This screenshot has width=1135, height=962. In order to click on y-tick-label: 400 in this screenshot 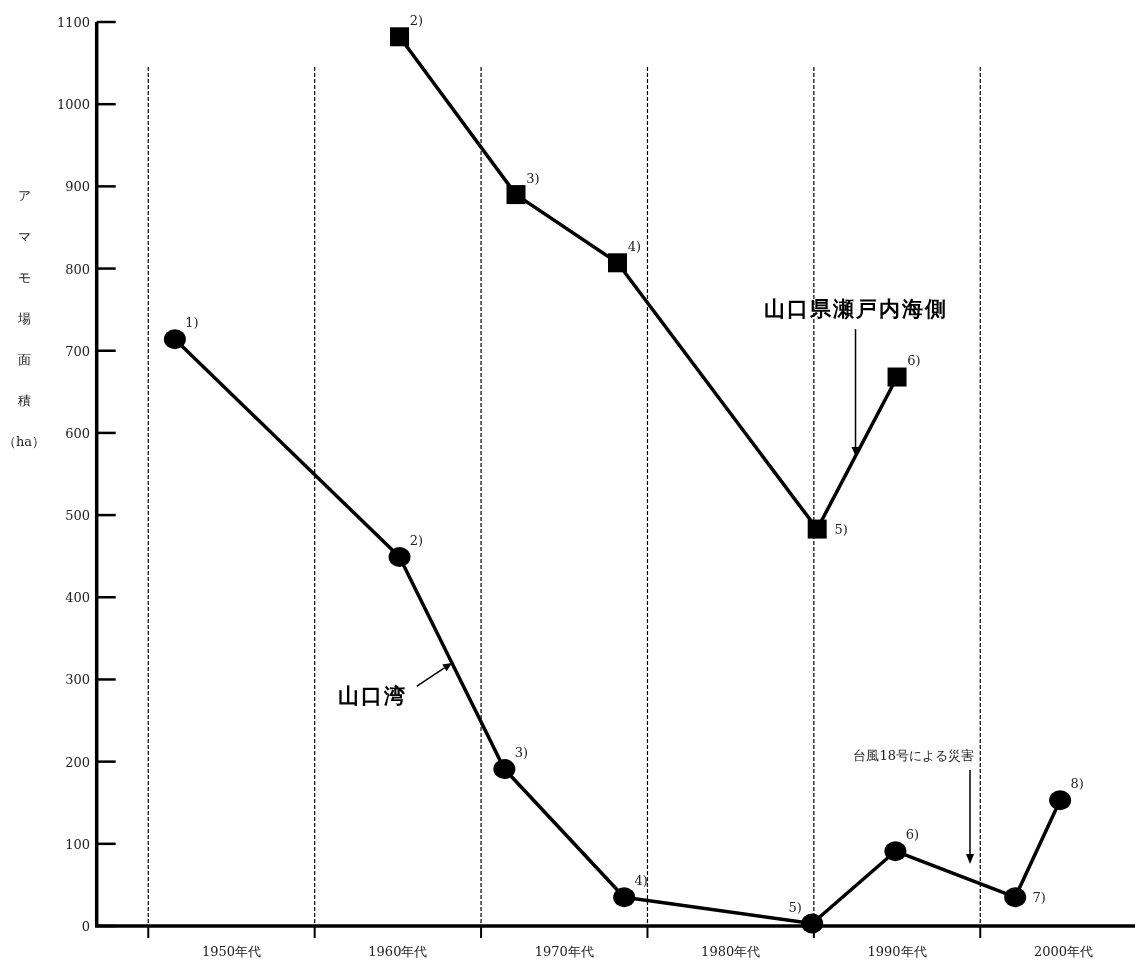, I will do `click(77, 598)`.